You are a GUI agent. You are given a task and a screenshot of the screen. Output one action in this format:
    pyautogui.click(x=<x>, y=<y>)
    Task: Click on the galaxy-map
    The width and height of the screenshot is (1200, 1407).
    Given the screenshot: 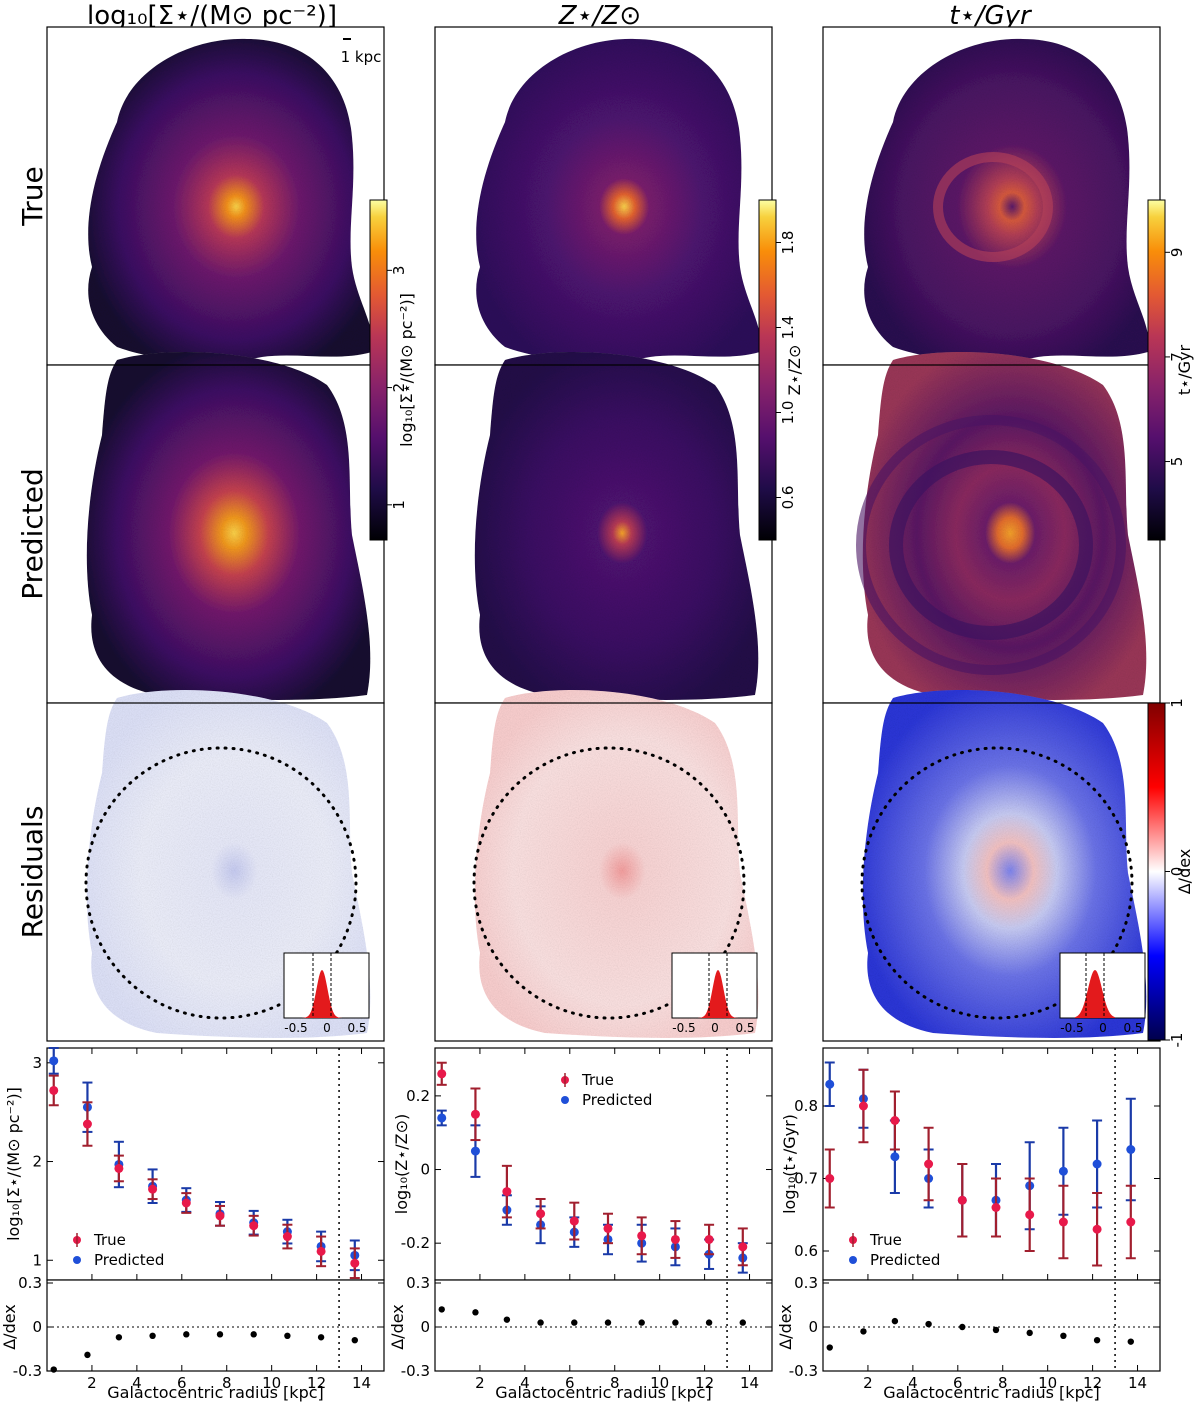 What is the action you would take?
    pyautogui.click(x=618, y=200)
    